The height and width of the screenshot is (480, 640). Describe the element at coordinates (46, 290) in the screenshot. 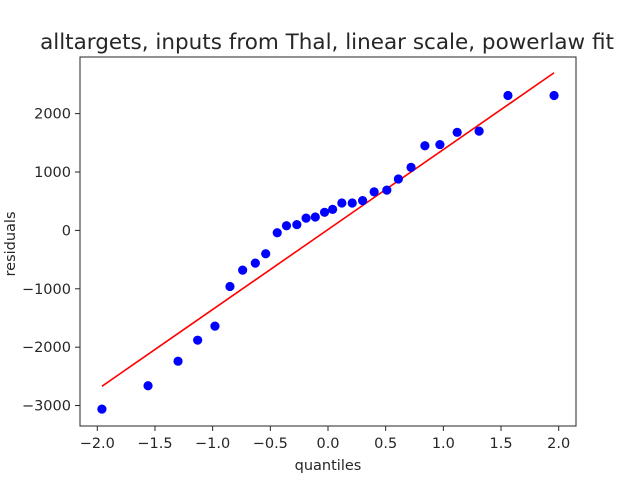

I see `y-tick-label: −1000` at that location.